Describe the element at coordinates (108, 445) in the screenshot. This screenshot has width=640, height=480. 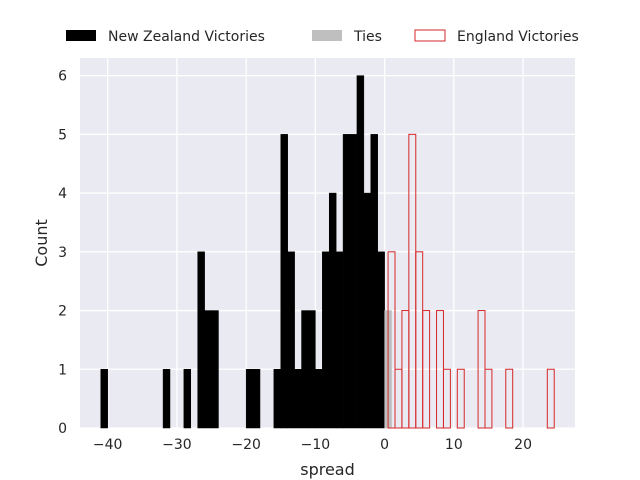
I see `x-tick-label: −40` at that location.